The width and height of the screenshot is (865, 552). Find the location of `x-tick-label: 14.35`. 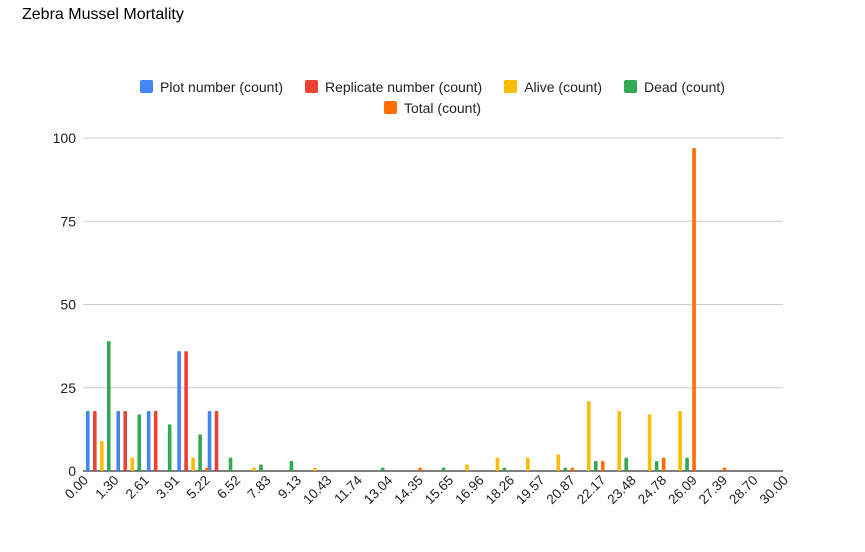

x-tick-label: 14.35 is located at coordinates (408, 490).